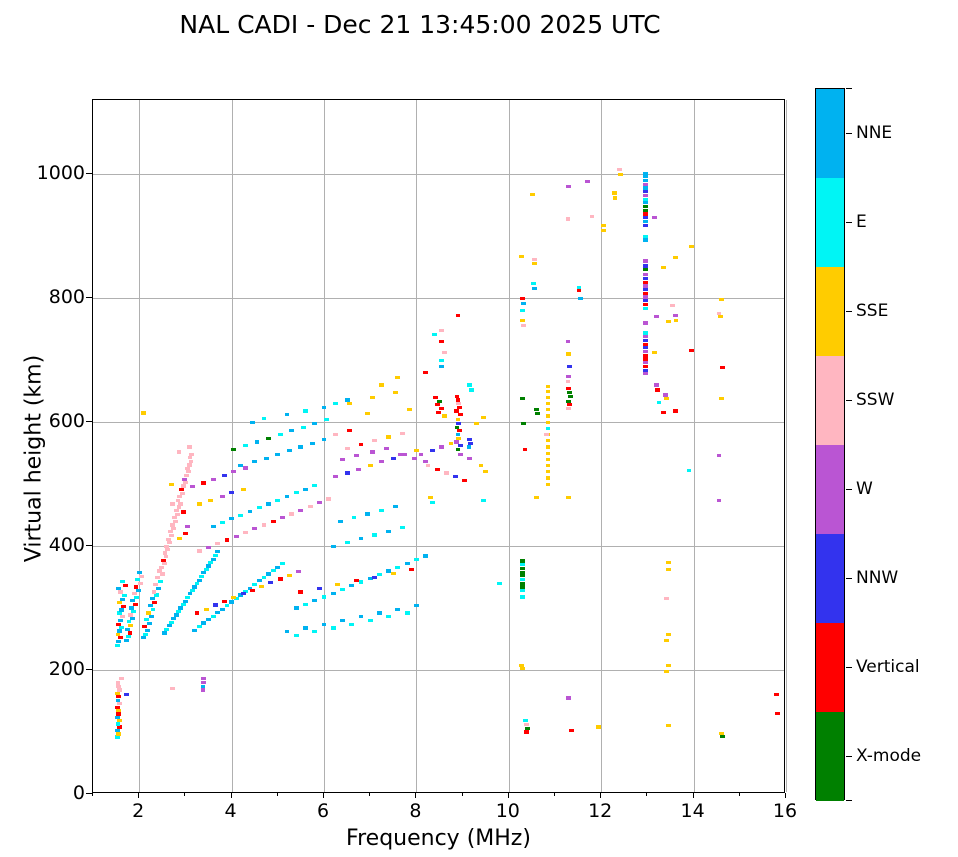  I want to click on colorbar-label-x-mode: X-mode, so click(889, 755).